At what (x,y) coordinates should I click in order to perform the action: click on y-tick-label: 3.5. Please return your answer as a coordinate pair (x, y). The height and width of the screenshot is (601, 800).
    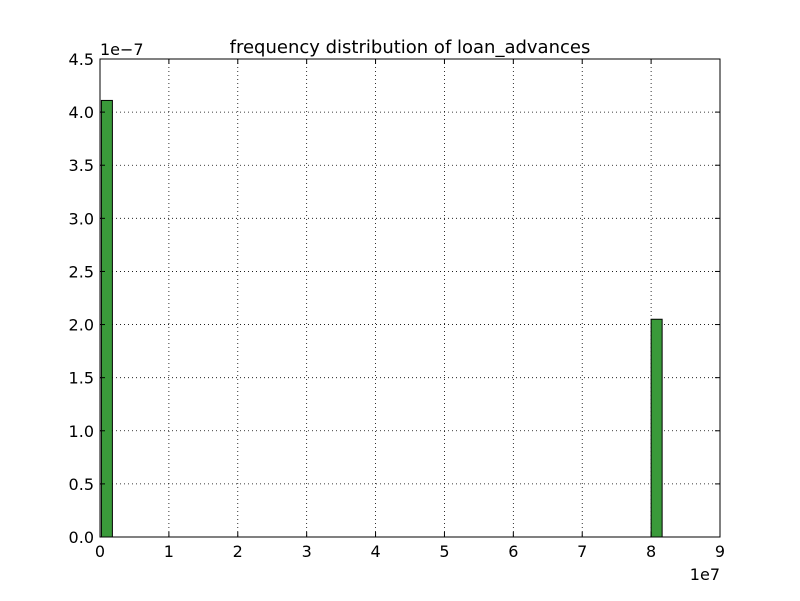
    Looking at the image, I should click on (81, 165).